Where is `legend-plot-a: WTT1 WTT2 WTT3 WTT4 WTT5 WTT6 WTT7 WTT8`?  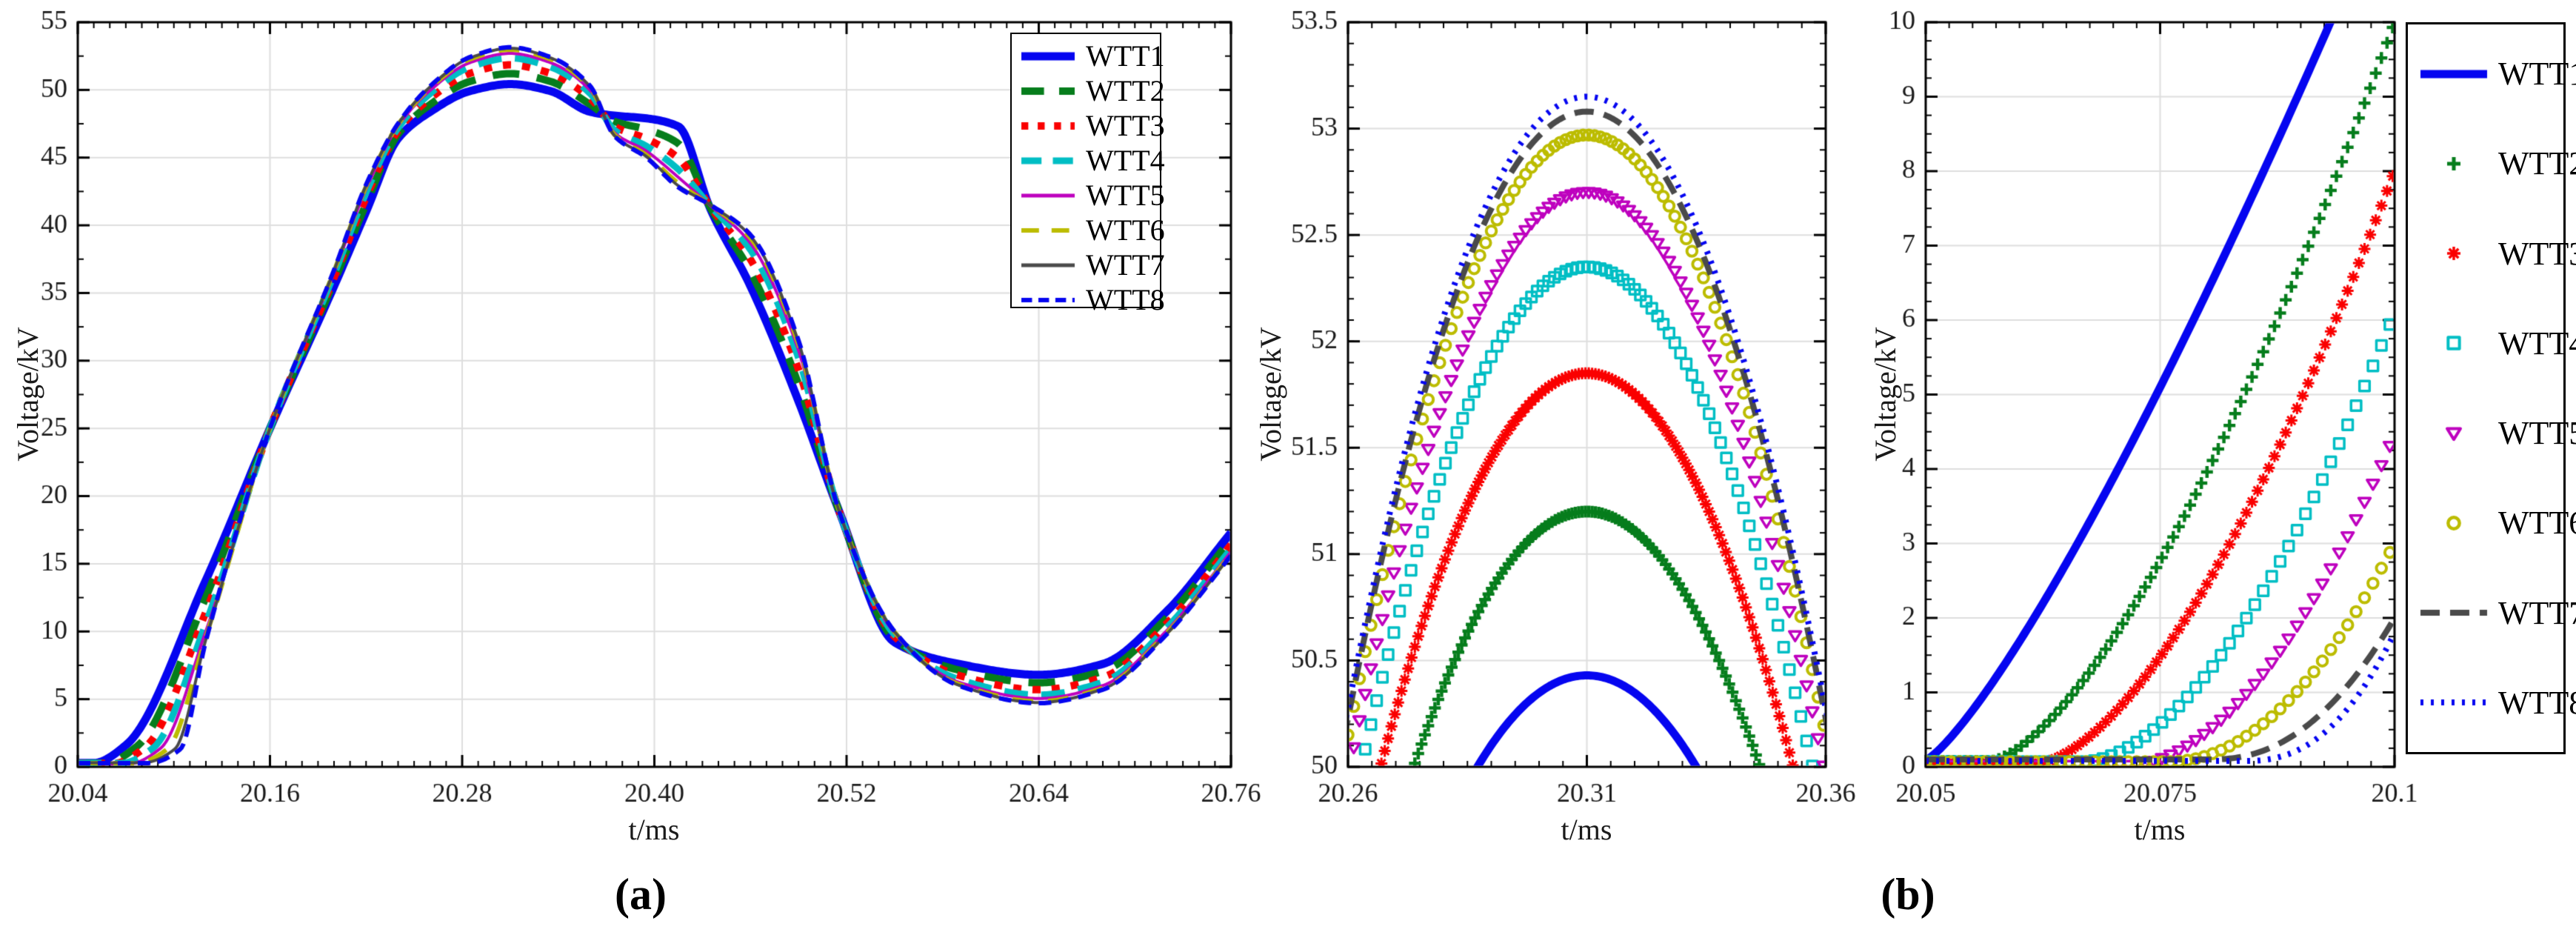
legend-plot-a: WTT1 WTT2 WTT3 WTT4 WTT5 WTT6 WTT7 WTT8 is located at coordinates (1087, 174).